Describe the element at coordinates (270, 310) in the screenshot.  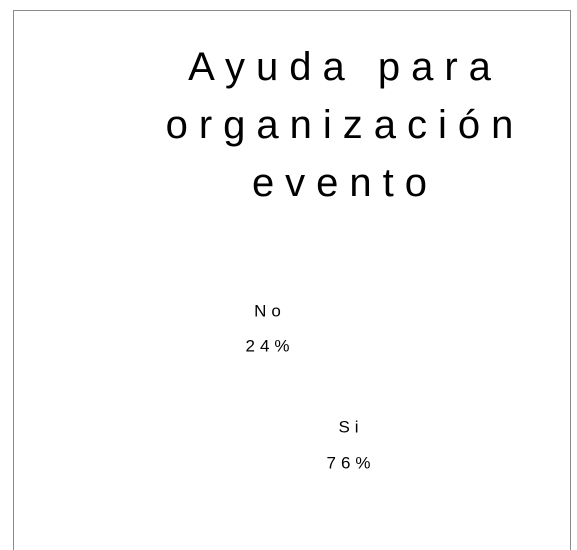
I see `slice-label: No` at that location.